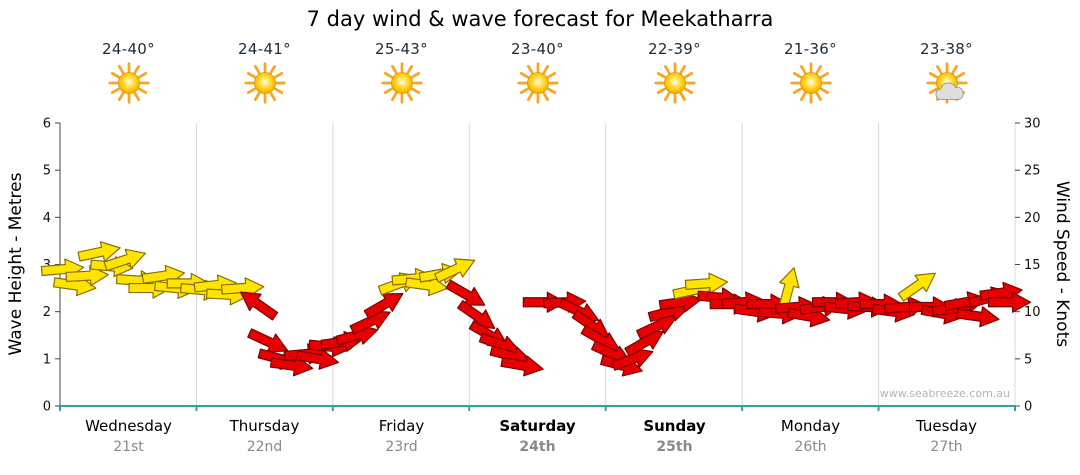  Describe the element at coordinates (537, 436) in the screenshot. I see `day-label-saturday: Saturday 24th` at that location.